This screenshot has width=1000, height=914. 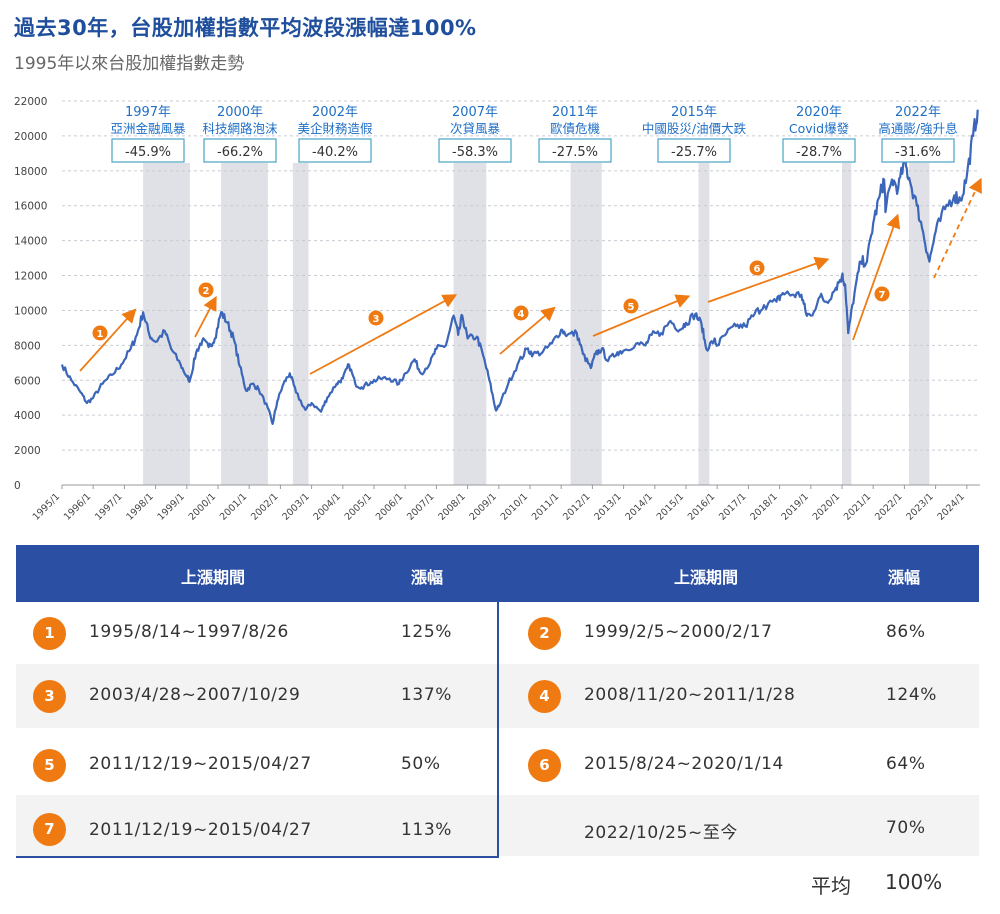 I want to click on average-value: 100%, so click(x=914, y=882).